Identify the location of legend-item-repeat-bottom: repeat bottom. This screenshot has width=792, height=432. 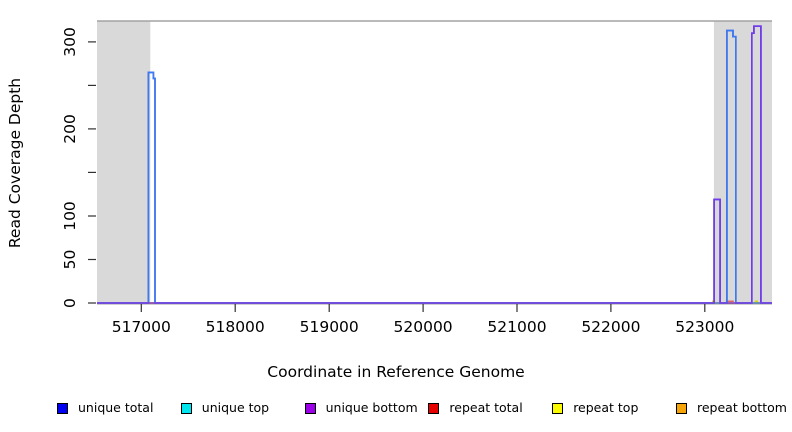
(731, 408).